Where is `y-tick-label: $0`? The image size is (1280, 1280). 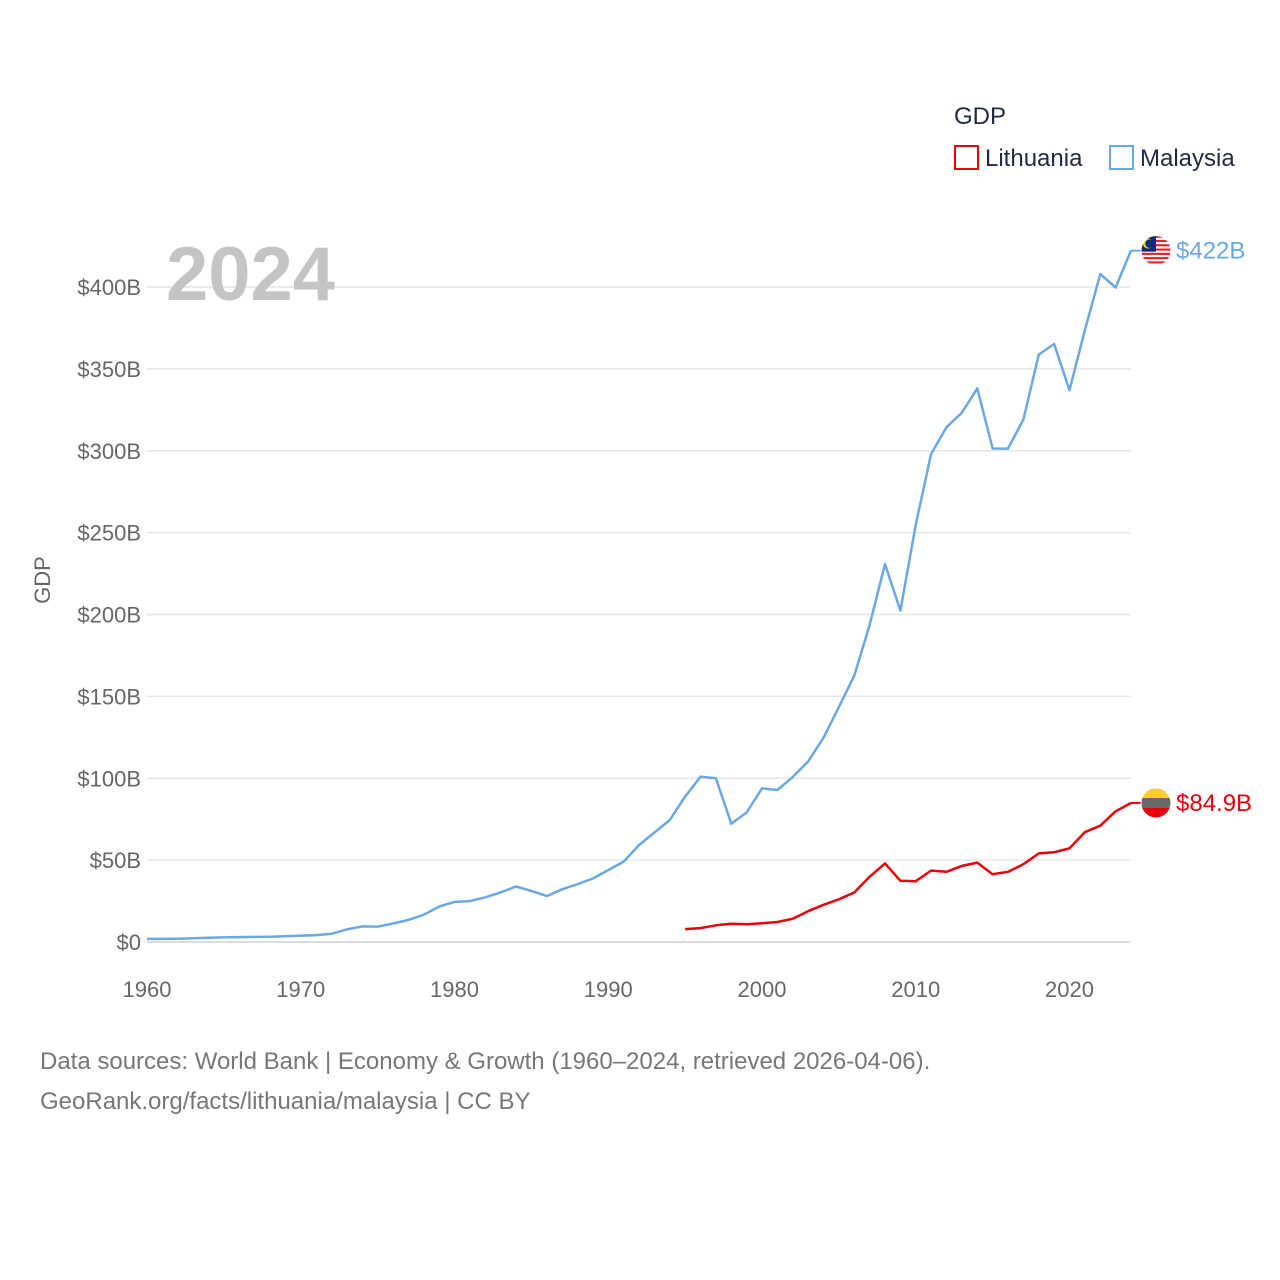 y-tick-label: $0 is located at coordinates (129, 942).